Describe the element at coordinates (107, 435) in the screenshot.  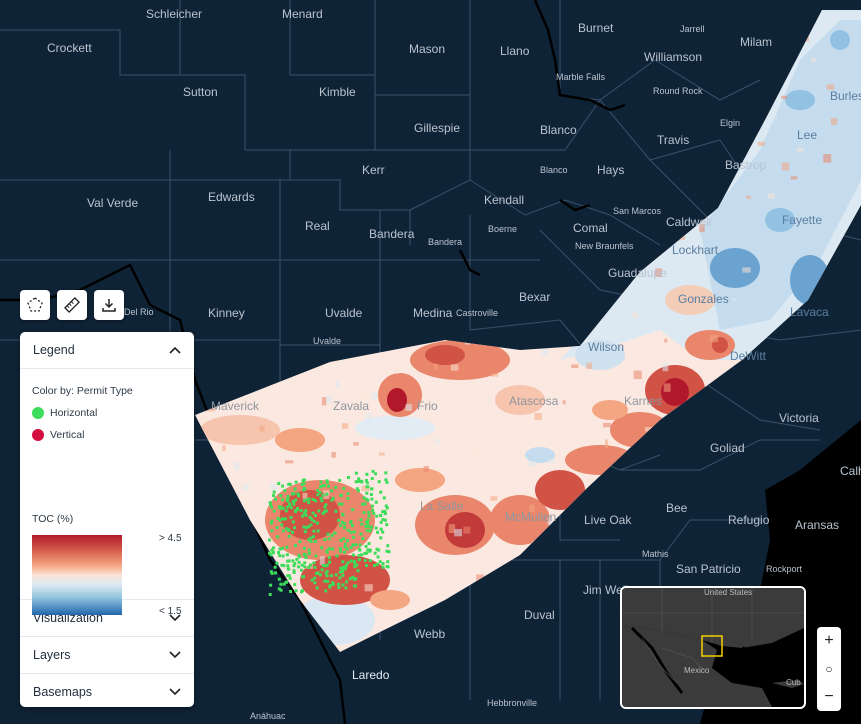
I see `legend-item-vertical: Vertical` at that location.